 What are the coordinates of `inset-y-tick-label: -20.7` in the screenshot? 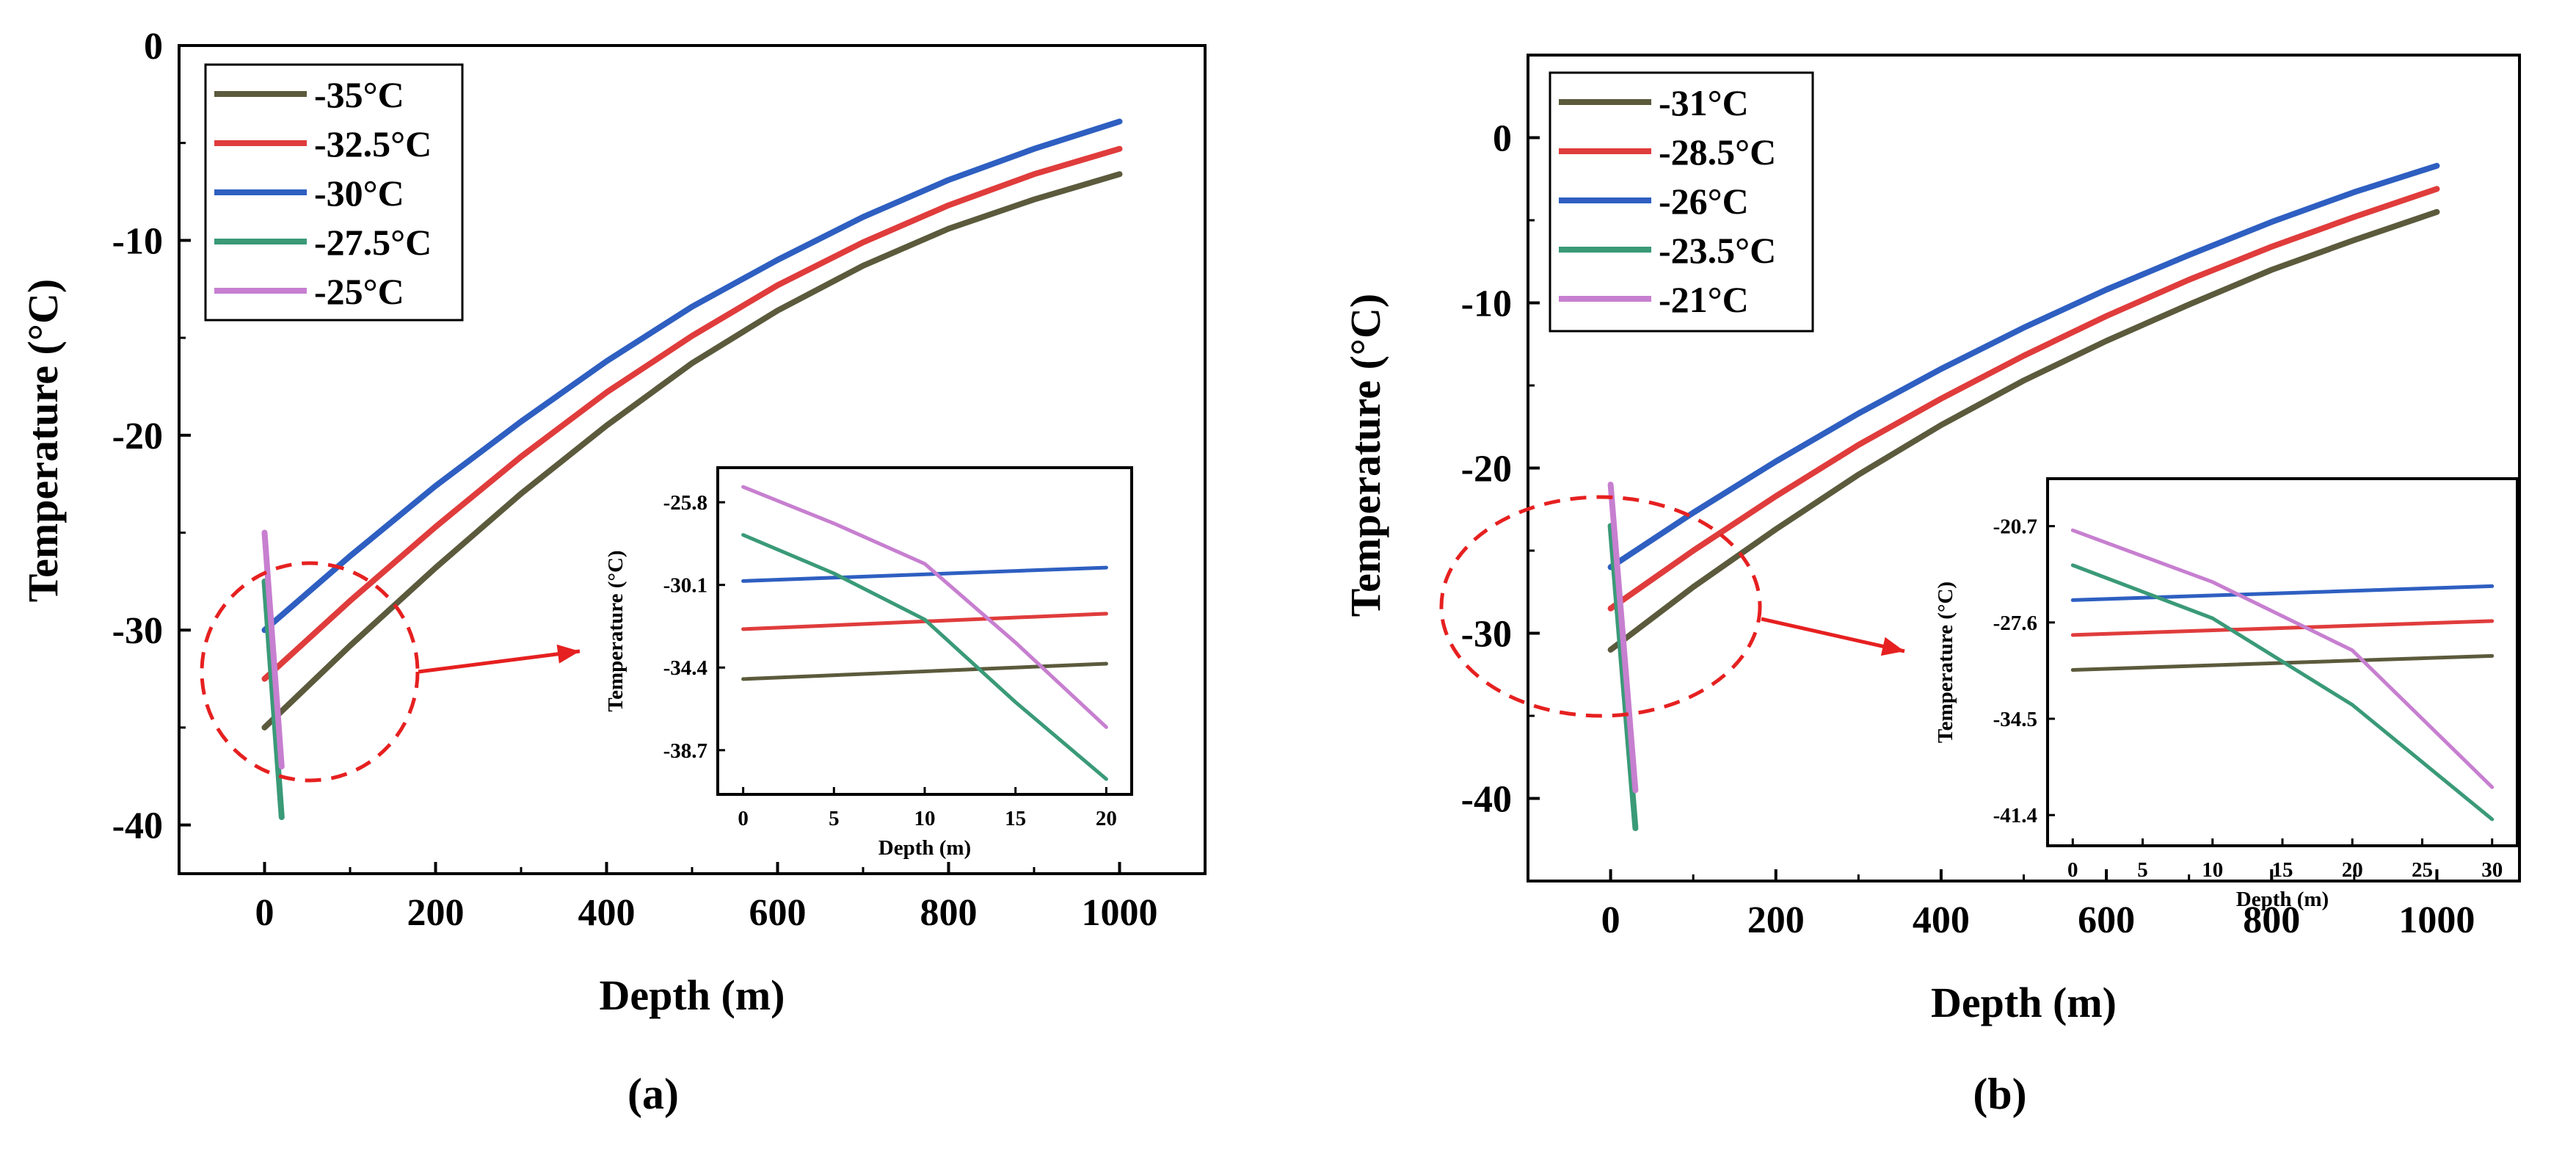 It's located at (2015, 527).